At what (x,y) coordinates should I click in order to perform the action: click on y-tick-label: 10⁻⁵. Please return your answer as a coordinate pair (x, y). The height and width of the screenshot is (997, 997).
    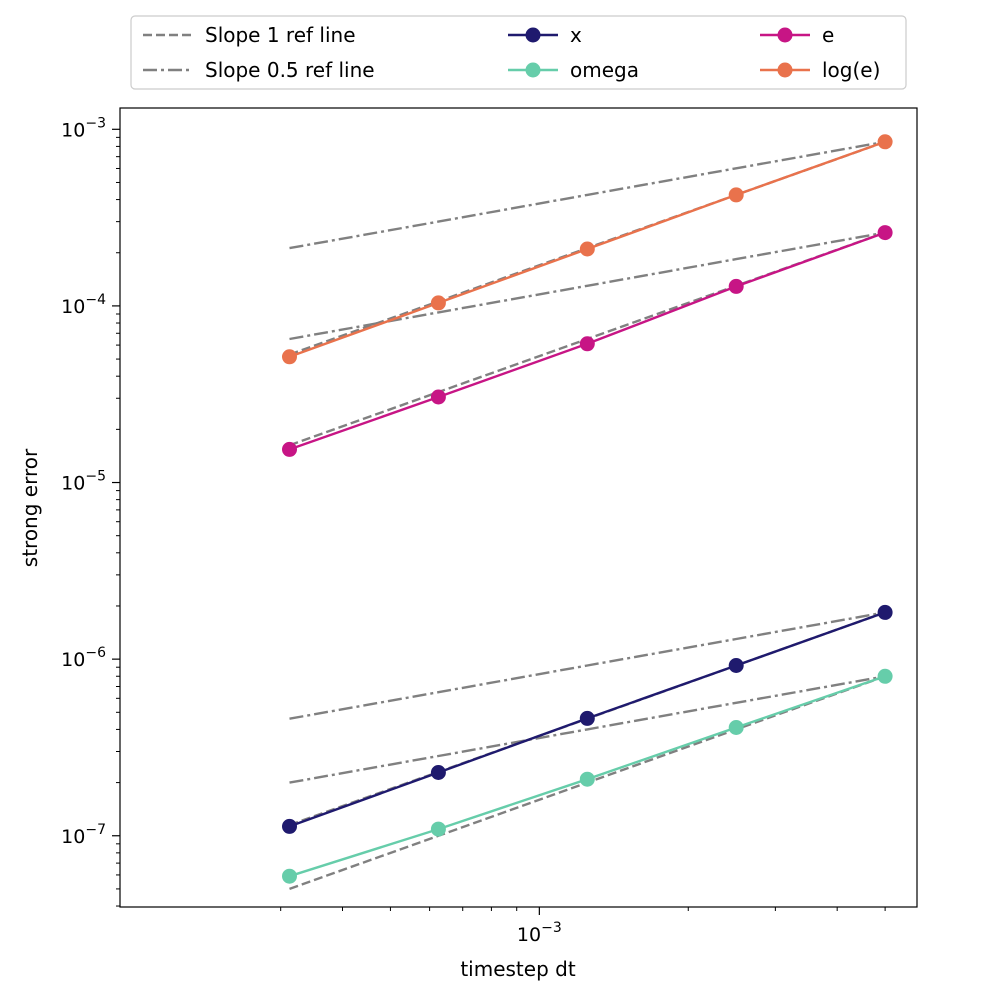
    Looking at the image, I should click on (83, 482).